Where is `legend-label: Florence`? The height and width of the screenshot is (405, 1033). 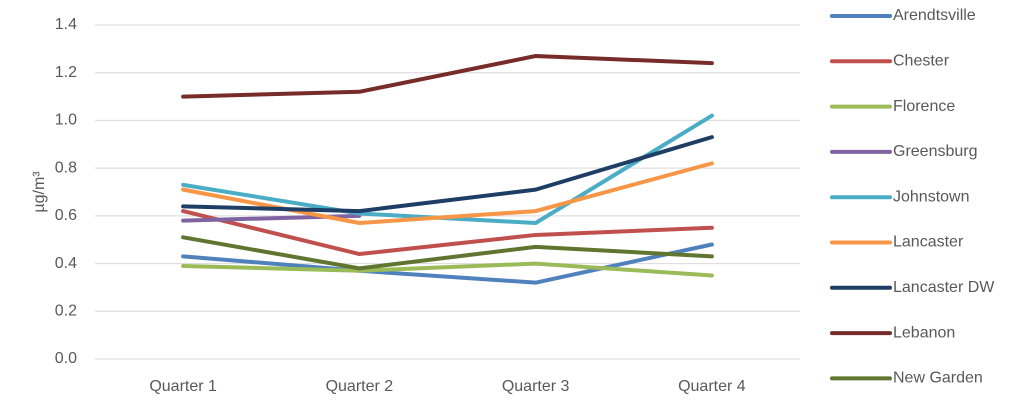 legend-label: Florence is located at coordinates (924, 106).